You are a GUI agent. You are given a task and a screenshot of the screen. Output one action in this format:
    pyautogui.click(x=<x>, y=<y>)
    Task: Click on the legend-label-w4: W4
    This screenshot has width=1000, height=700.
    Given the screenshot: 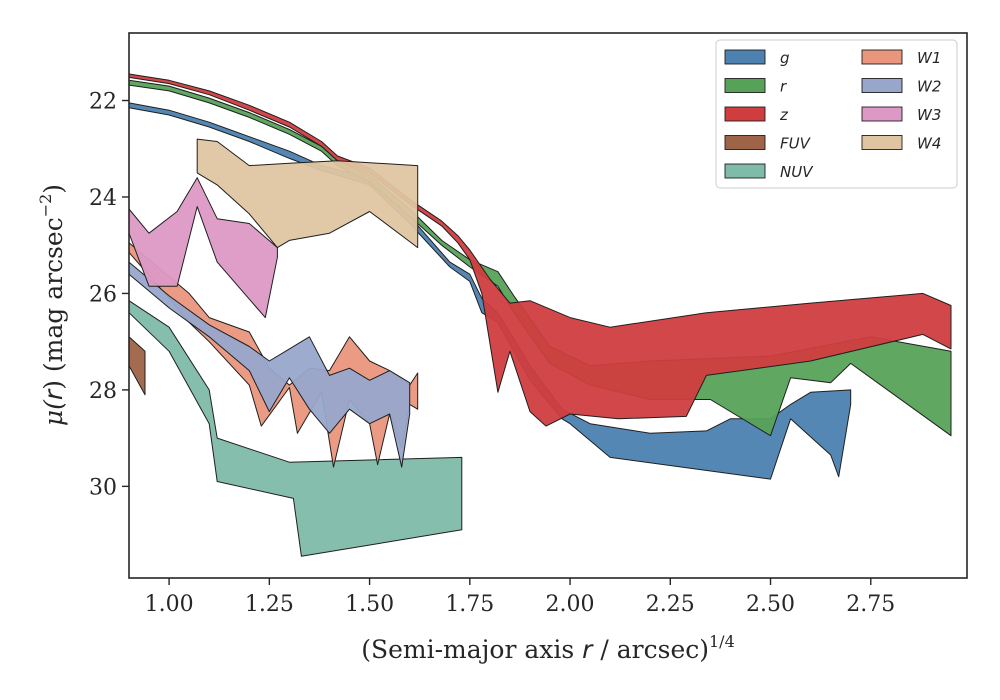 What is the action you would take?
    pyautogui.click(x=929, y=144)
    